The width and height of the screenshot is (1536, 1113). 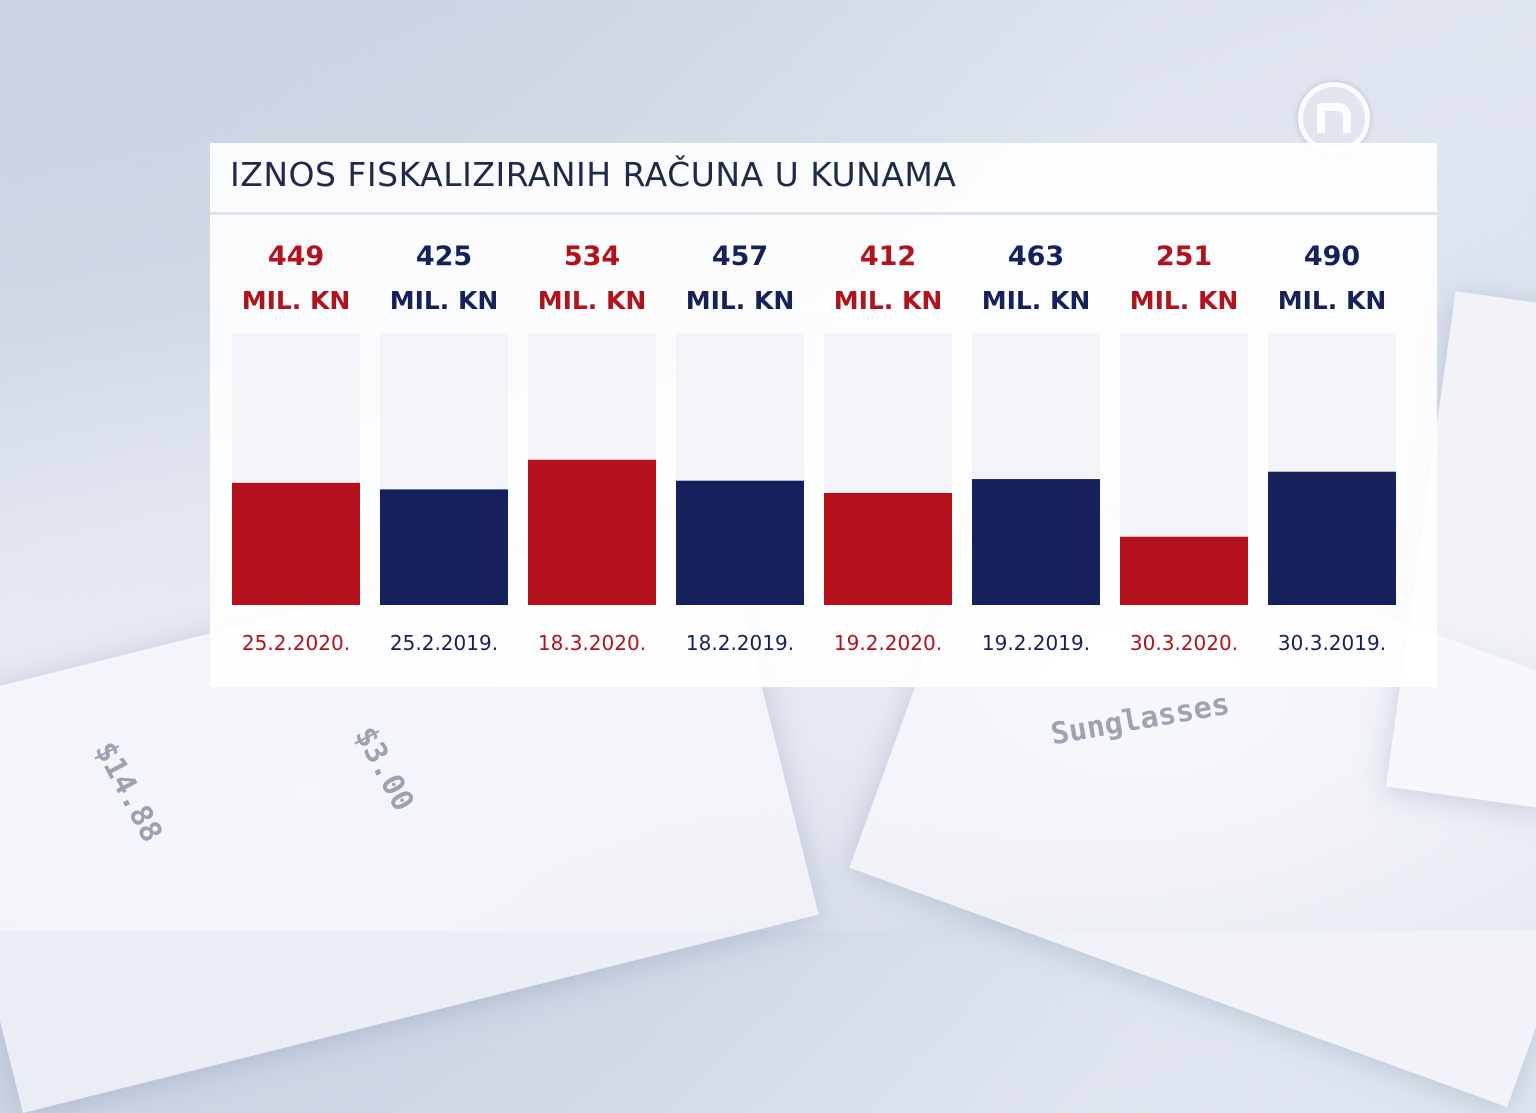 I want to click on data-label-value: 490, so click(x=1332, y=256).